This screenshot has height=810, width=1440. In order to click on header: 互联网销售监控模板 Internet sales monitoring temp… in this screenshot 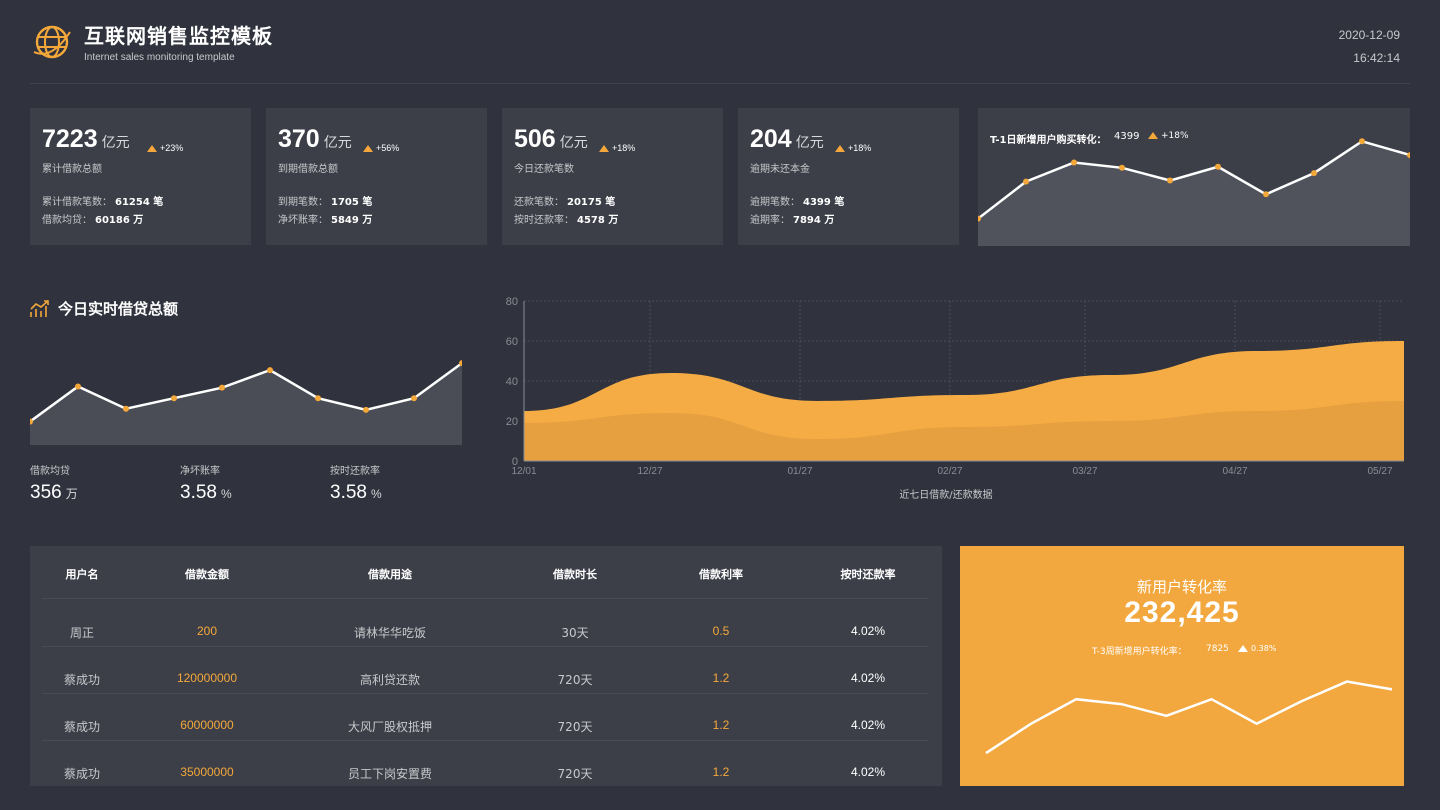, I will do `click(720, 42)`.